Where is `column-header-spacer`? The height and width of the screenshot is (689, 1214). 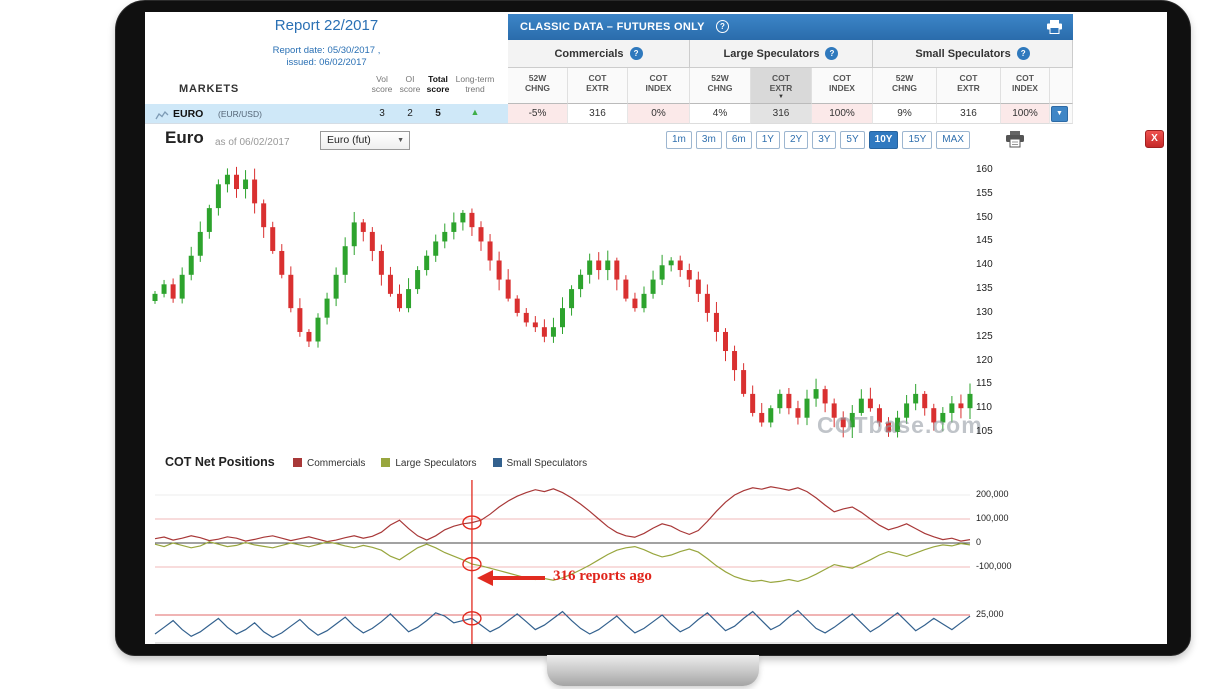 column-header-spacer is located at coordinates (1061, 86).